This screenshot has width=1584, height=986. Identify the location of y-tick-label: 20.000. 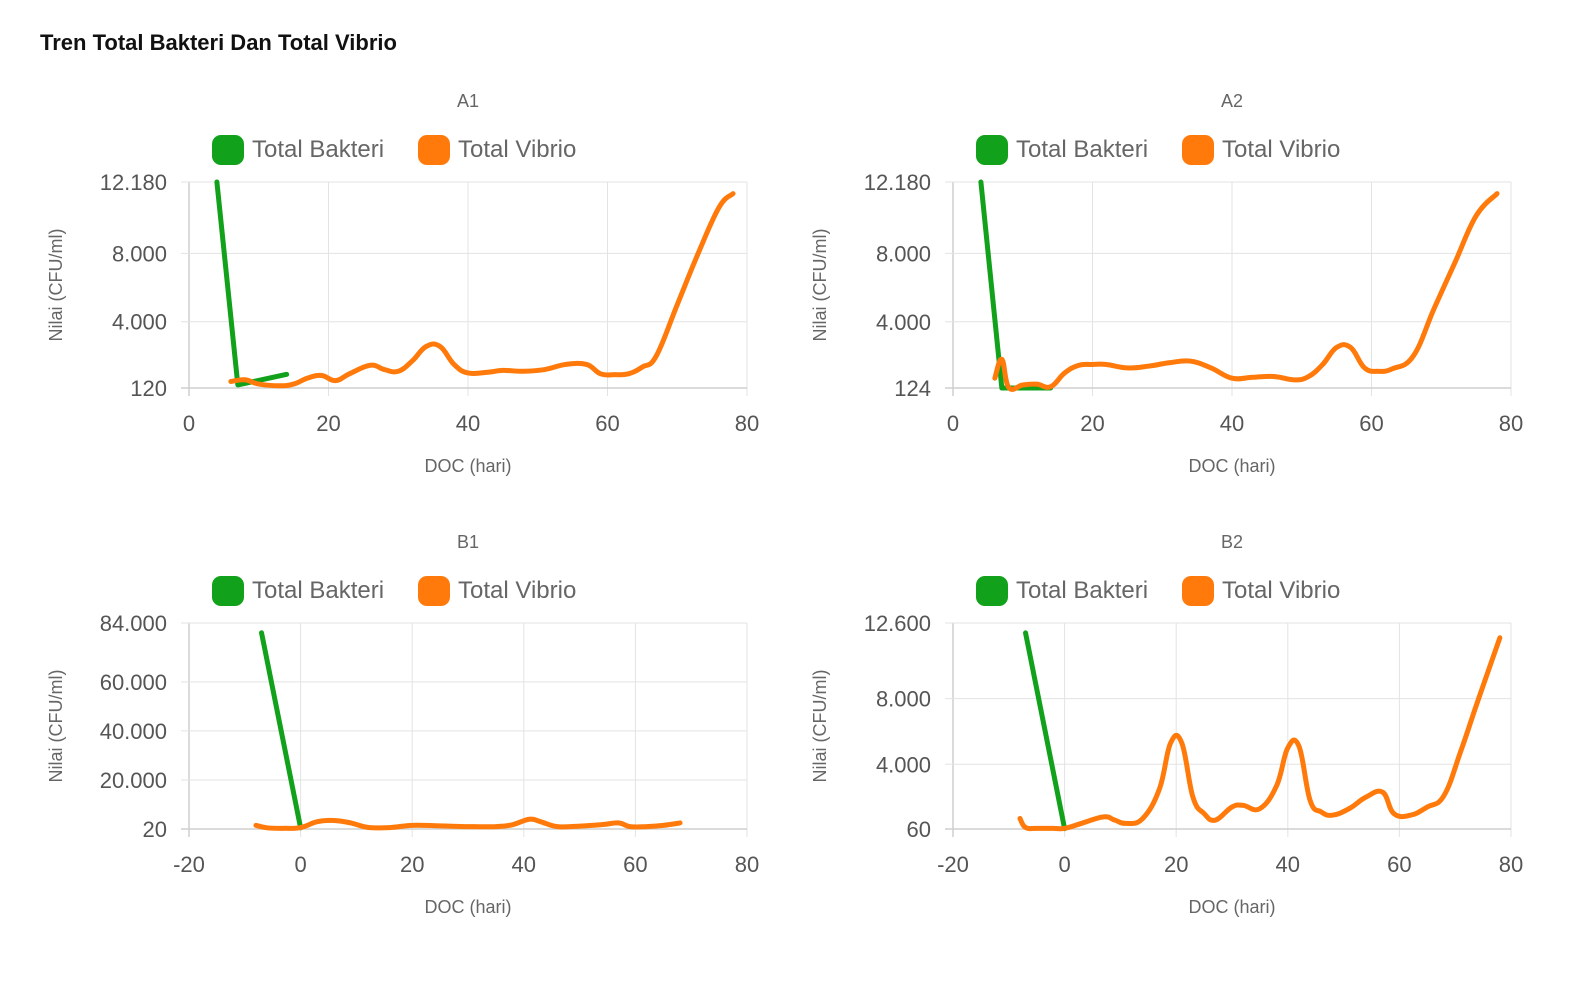
(133, 780).